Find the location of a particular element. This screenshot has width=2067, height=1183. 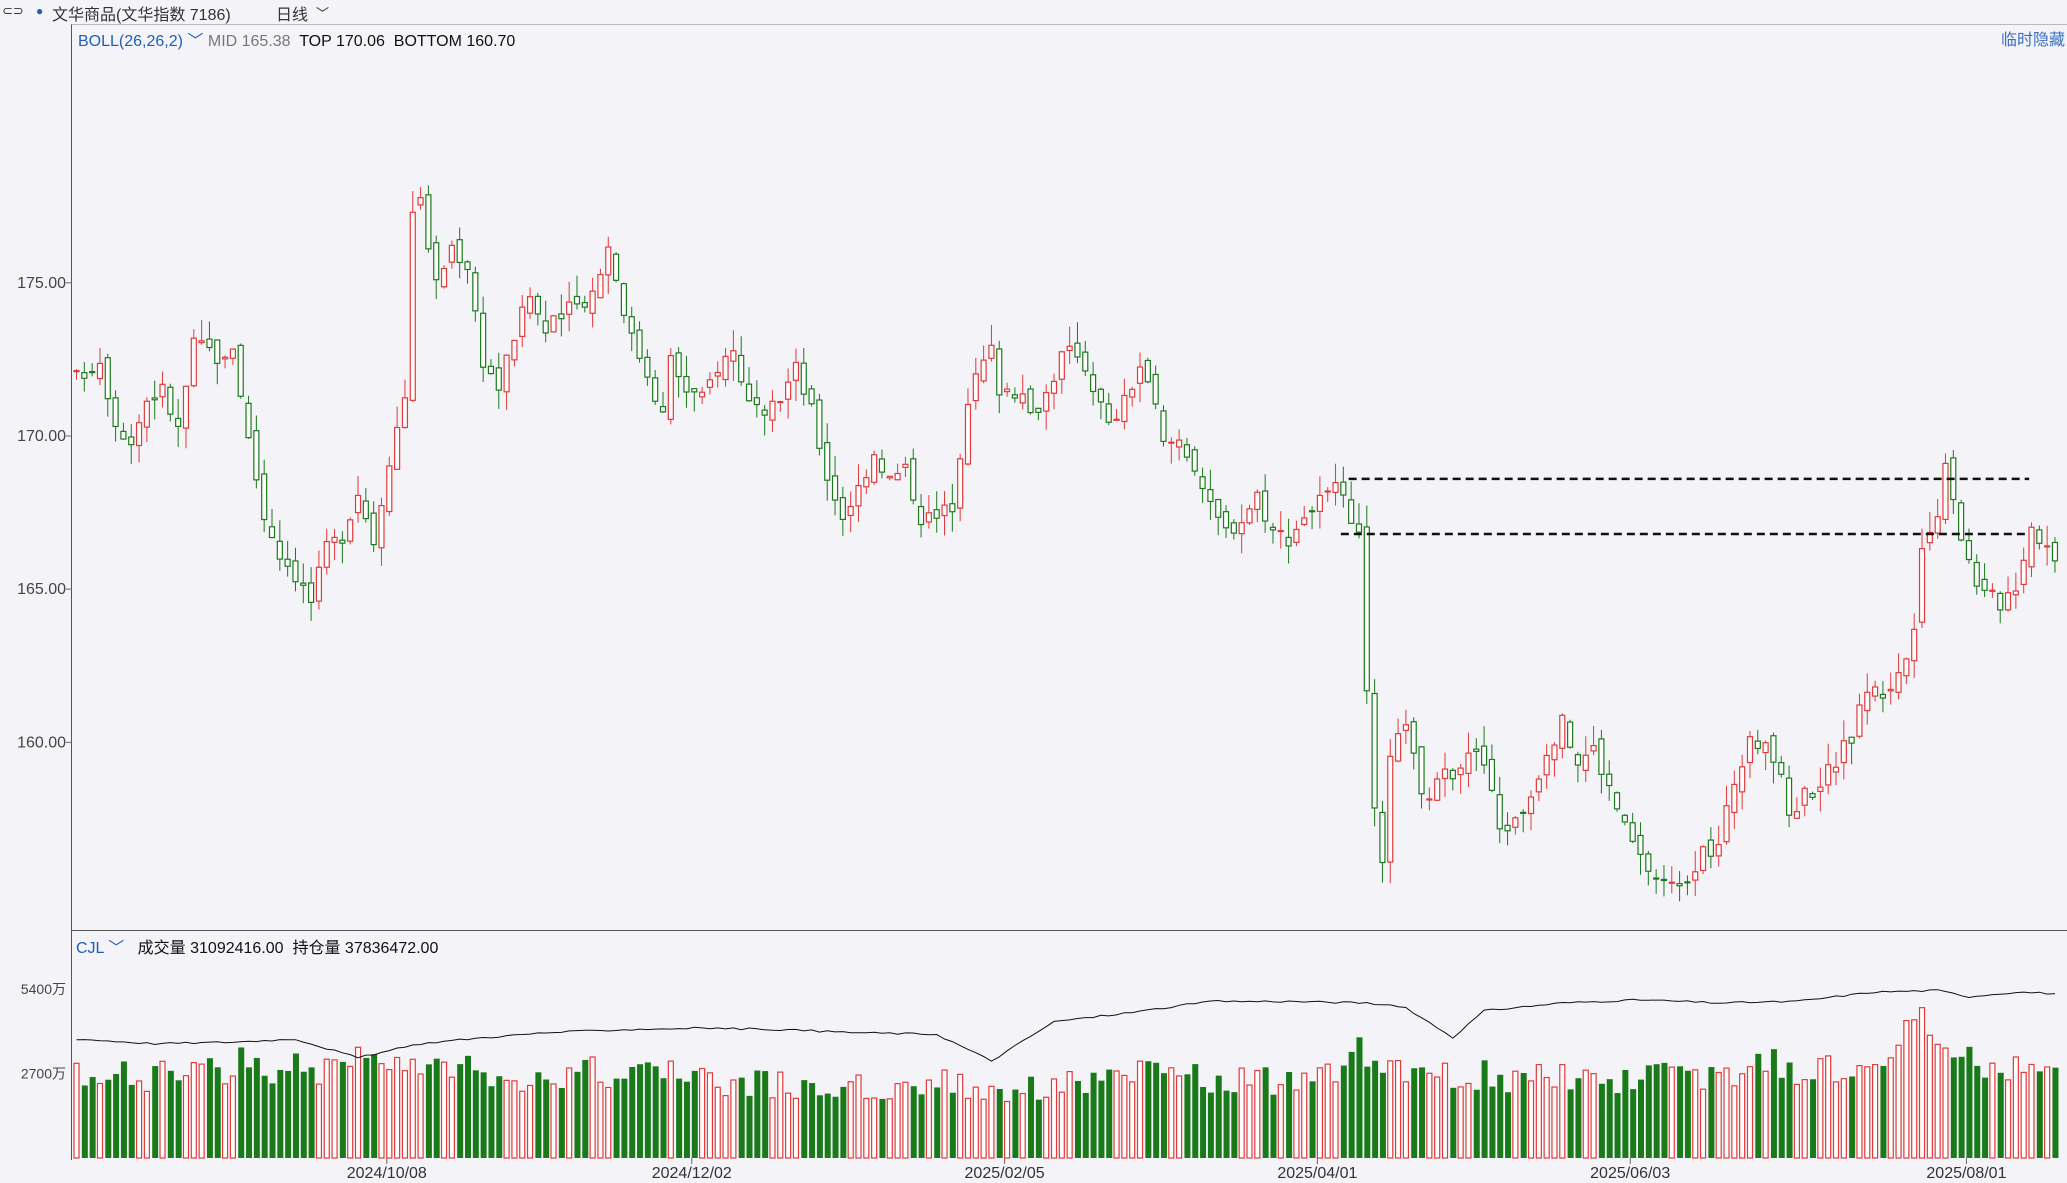

volume-indicator-selector: CJL is located at coordinates (90, 948).